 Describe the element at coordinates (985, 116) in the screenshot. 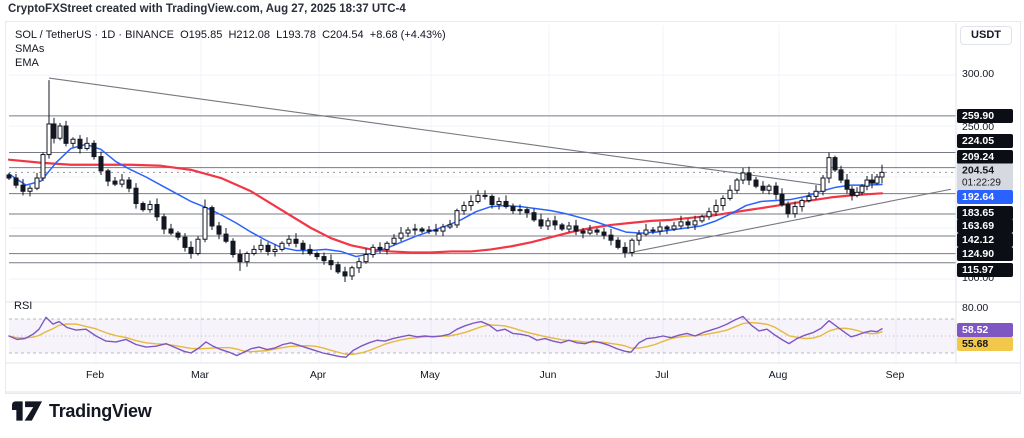

I see `price-level-badge: 259.90` at that location.